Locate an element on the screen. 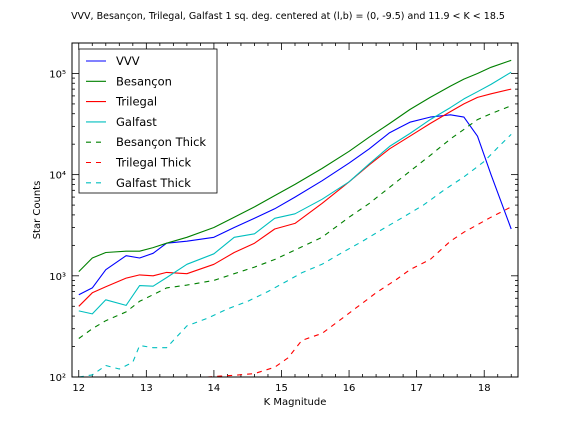 This screenshot has height=432, width=576. x-axis-label: K Magnitude is located at coordinates (295, 402).